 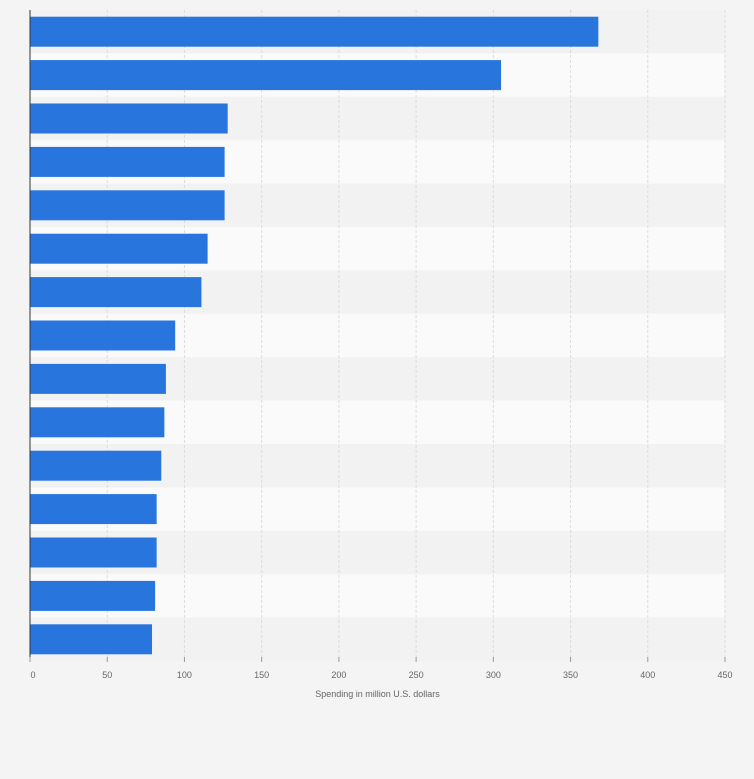 What do you see at coordinates (724, 675) in the screenshot?
I see `x-tick-label: 450` at bounding box center [724, 675].